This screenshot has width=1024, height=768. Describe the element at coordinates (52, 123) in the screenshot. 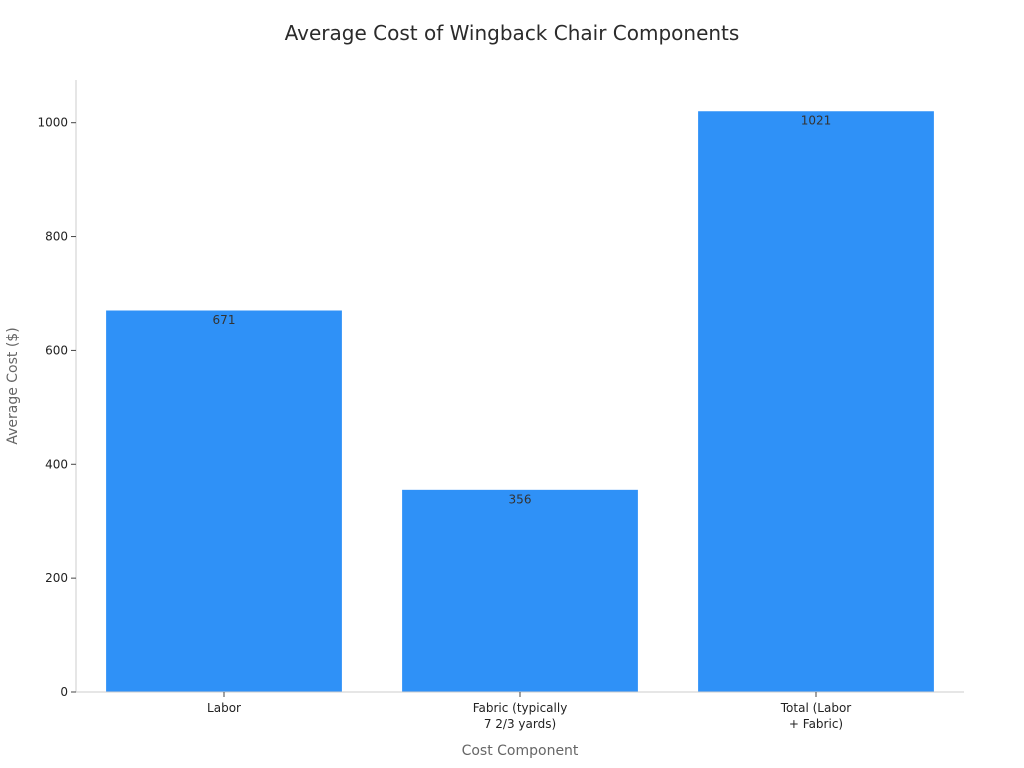

I see `y-tick-label-5: 1000` at that location.